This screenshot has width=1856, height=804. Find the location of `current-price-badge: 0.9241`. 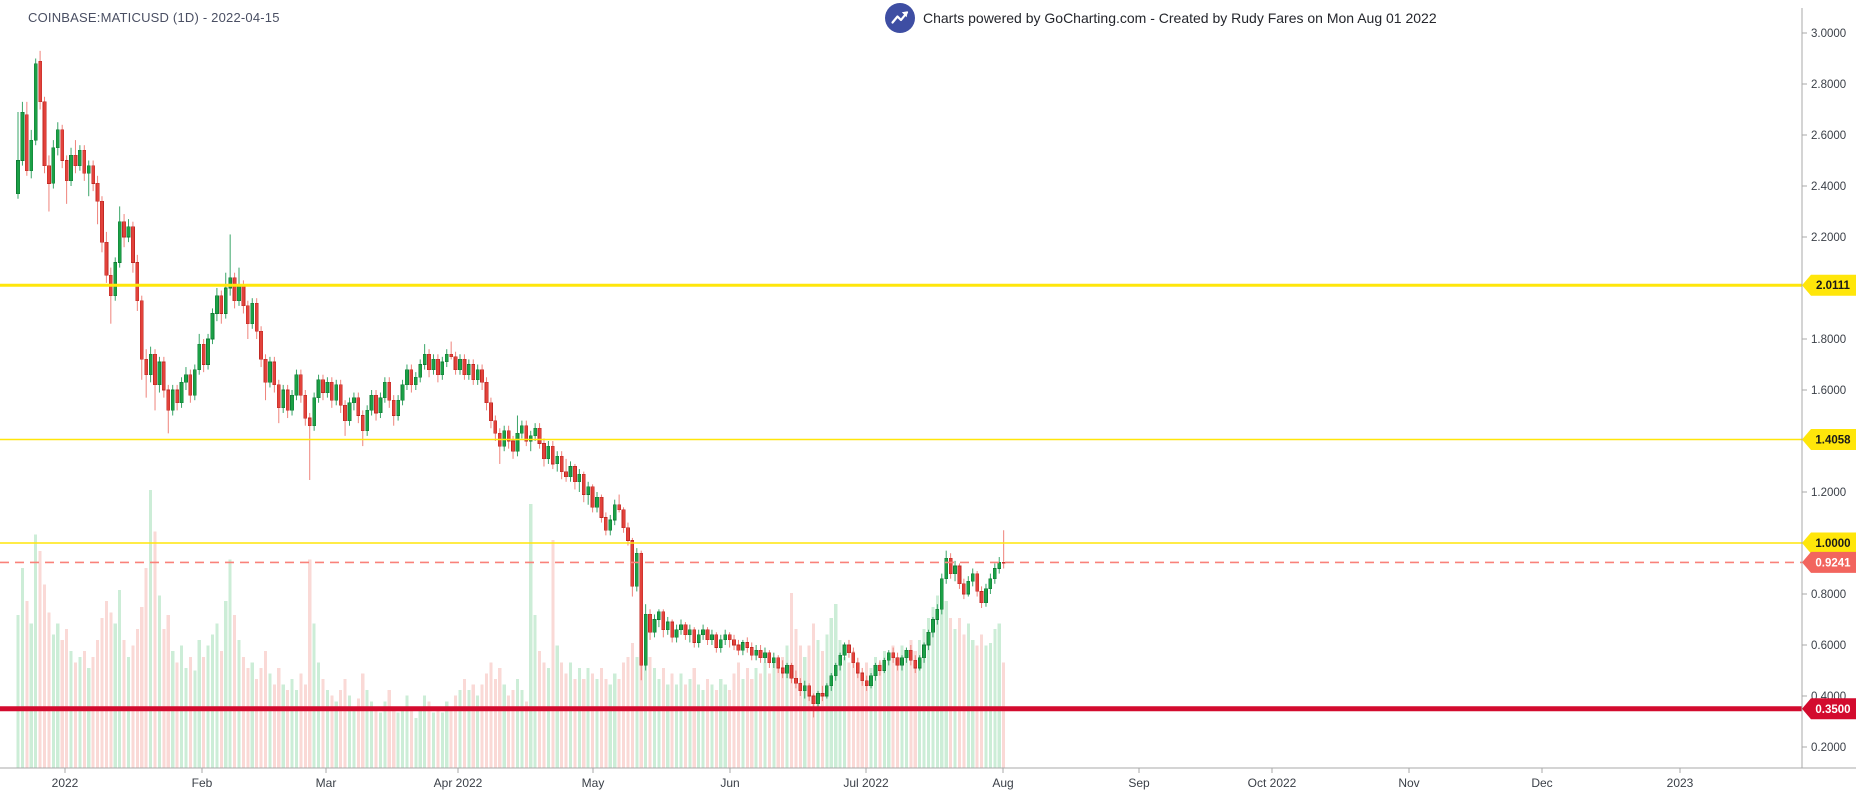

current-price-badge: 0.9241 is located at coordinates (1829, 562).